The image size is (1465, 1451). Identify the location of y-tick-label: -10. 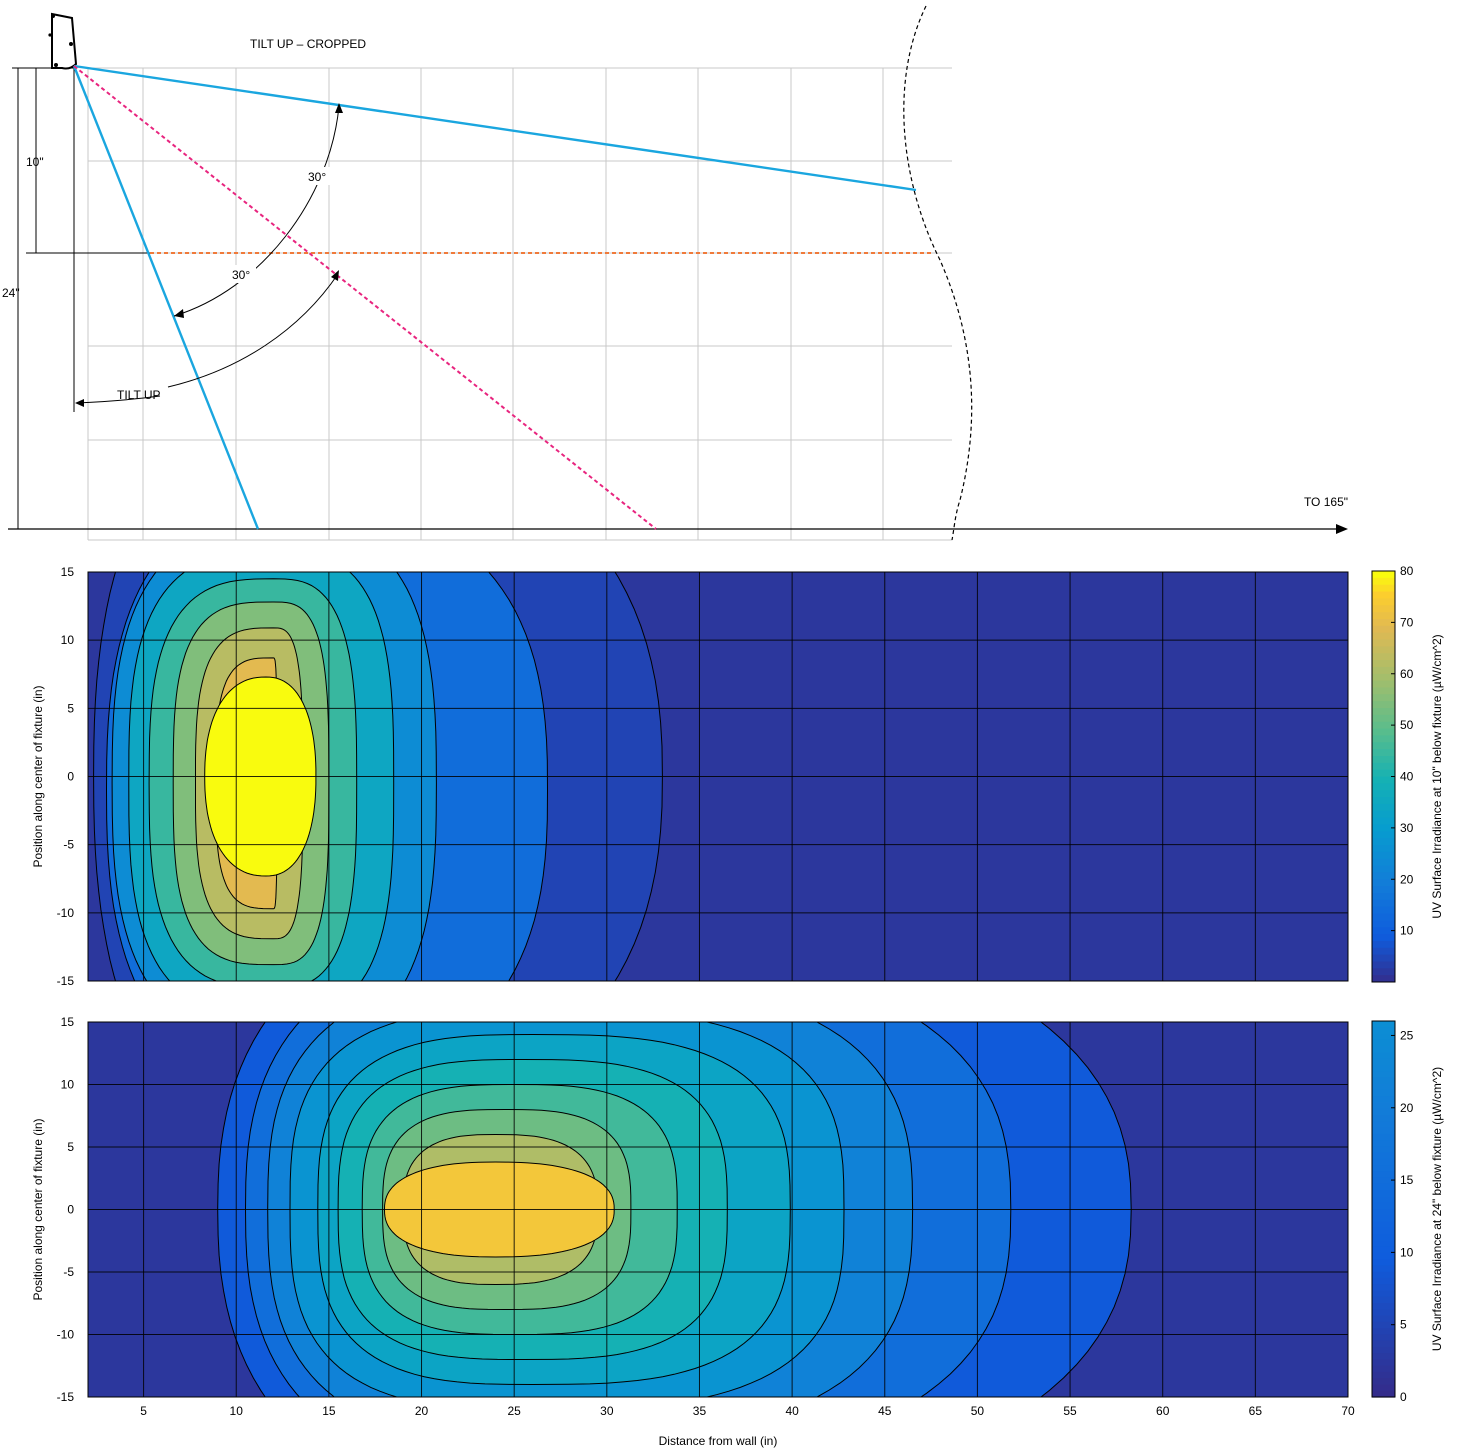
(66, 913).